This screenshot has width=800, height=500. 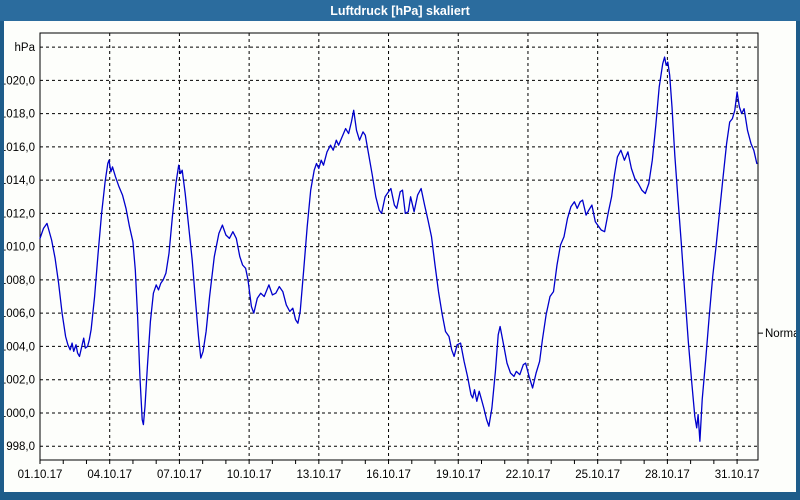 What do you see at coordinates (400, 496) in the screenshot?
I see `window-border-bottom` at bounding box center [400, 496].